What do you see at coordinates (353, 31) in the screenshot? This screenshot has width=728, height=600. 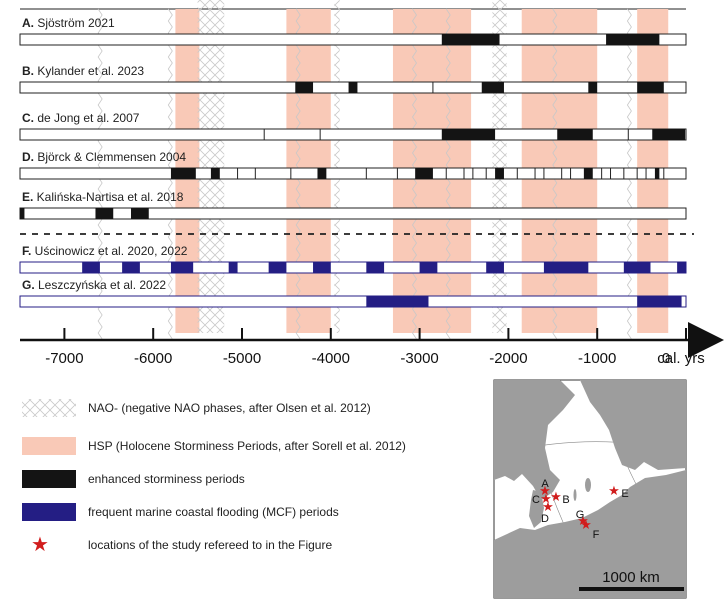 I see `record-1: A. Sjöström 2021` at bounding box center [353, 31].